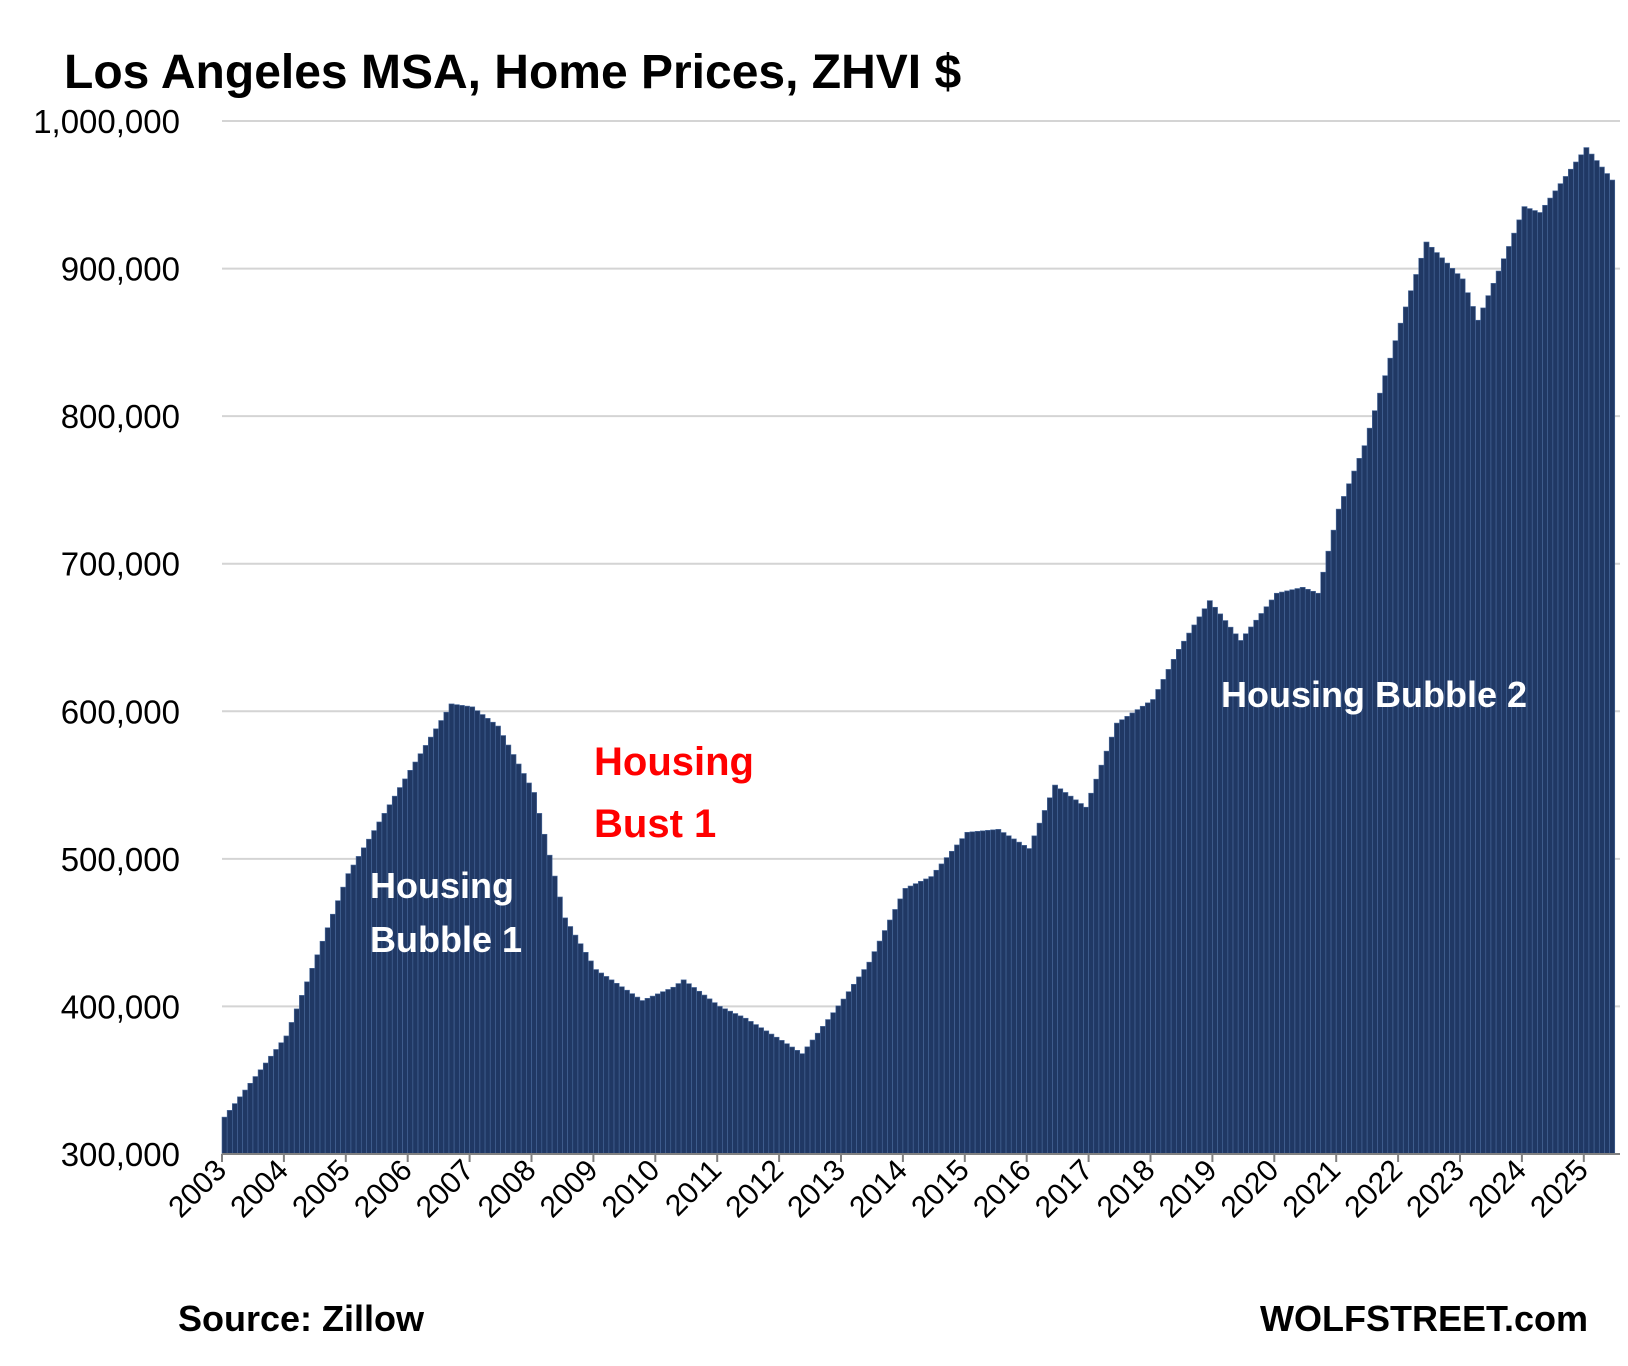 Image resolution: width=1628 pixels, height=1366 pixels. I want to click on chart-title: Los Angeles MSA, Home Prices, ZHVI $, so click(512, 72).